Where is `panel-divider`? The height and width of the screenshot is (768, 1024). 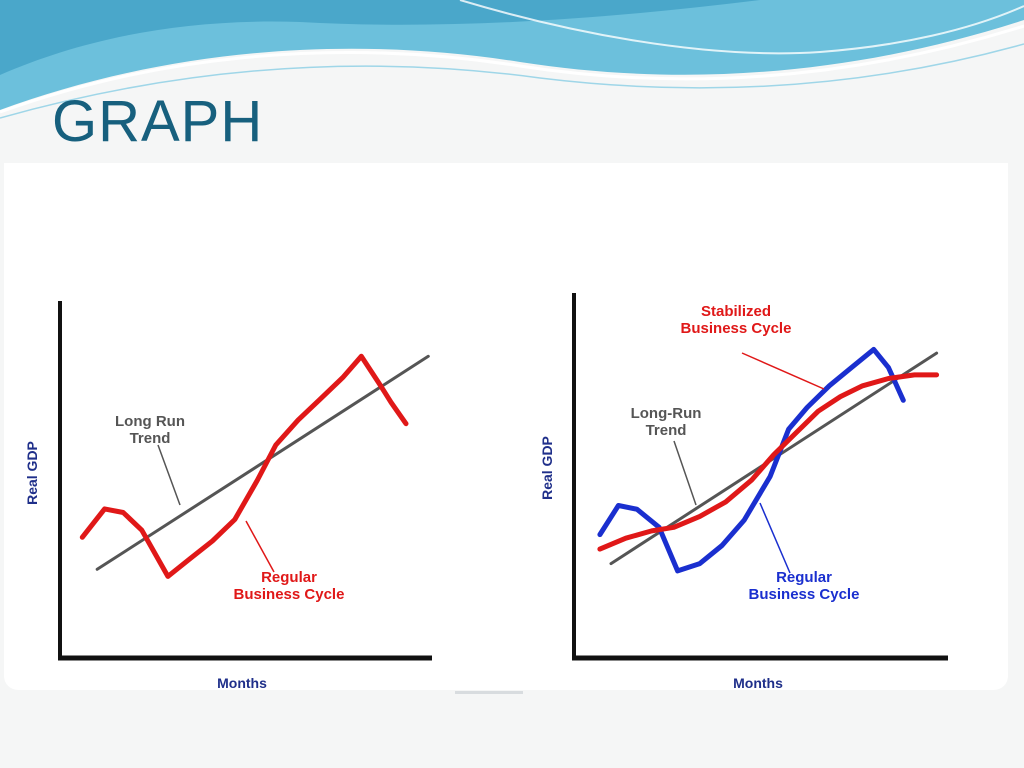
panel-divider is located at coordinates (489, 692).